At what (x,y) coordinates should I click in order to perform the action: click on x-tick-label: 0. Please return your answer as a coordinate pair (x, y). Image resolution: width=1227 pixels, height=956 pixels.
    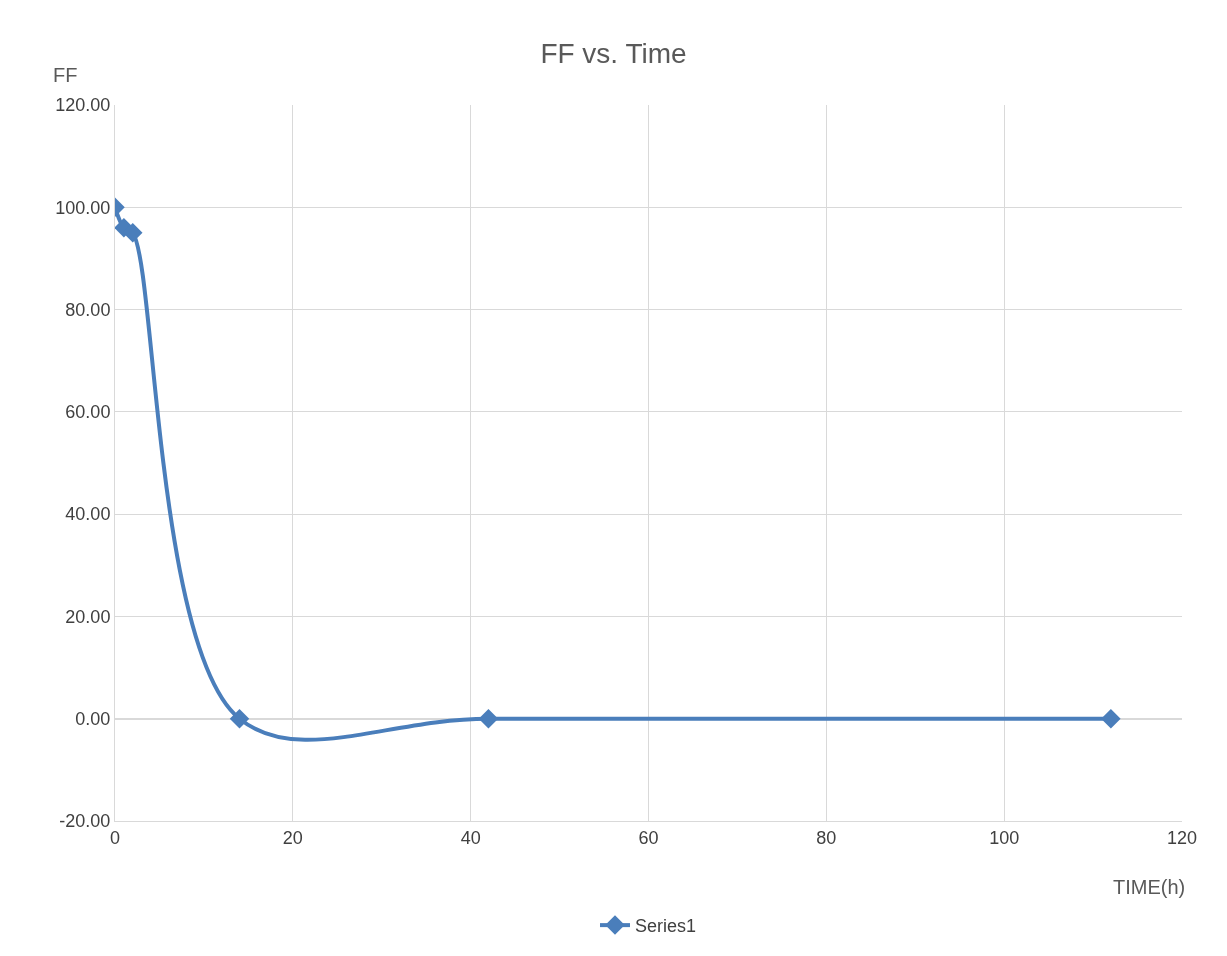
    Looking at the image, I should click on (115, 837).